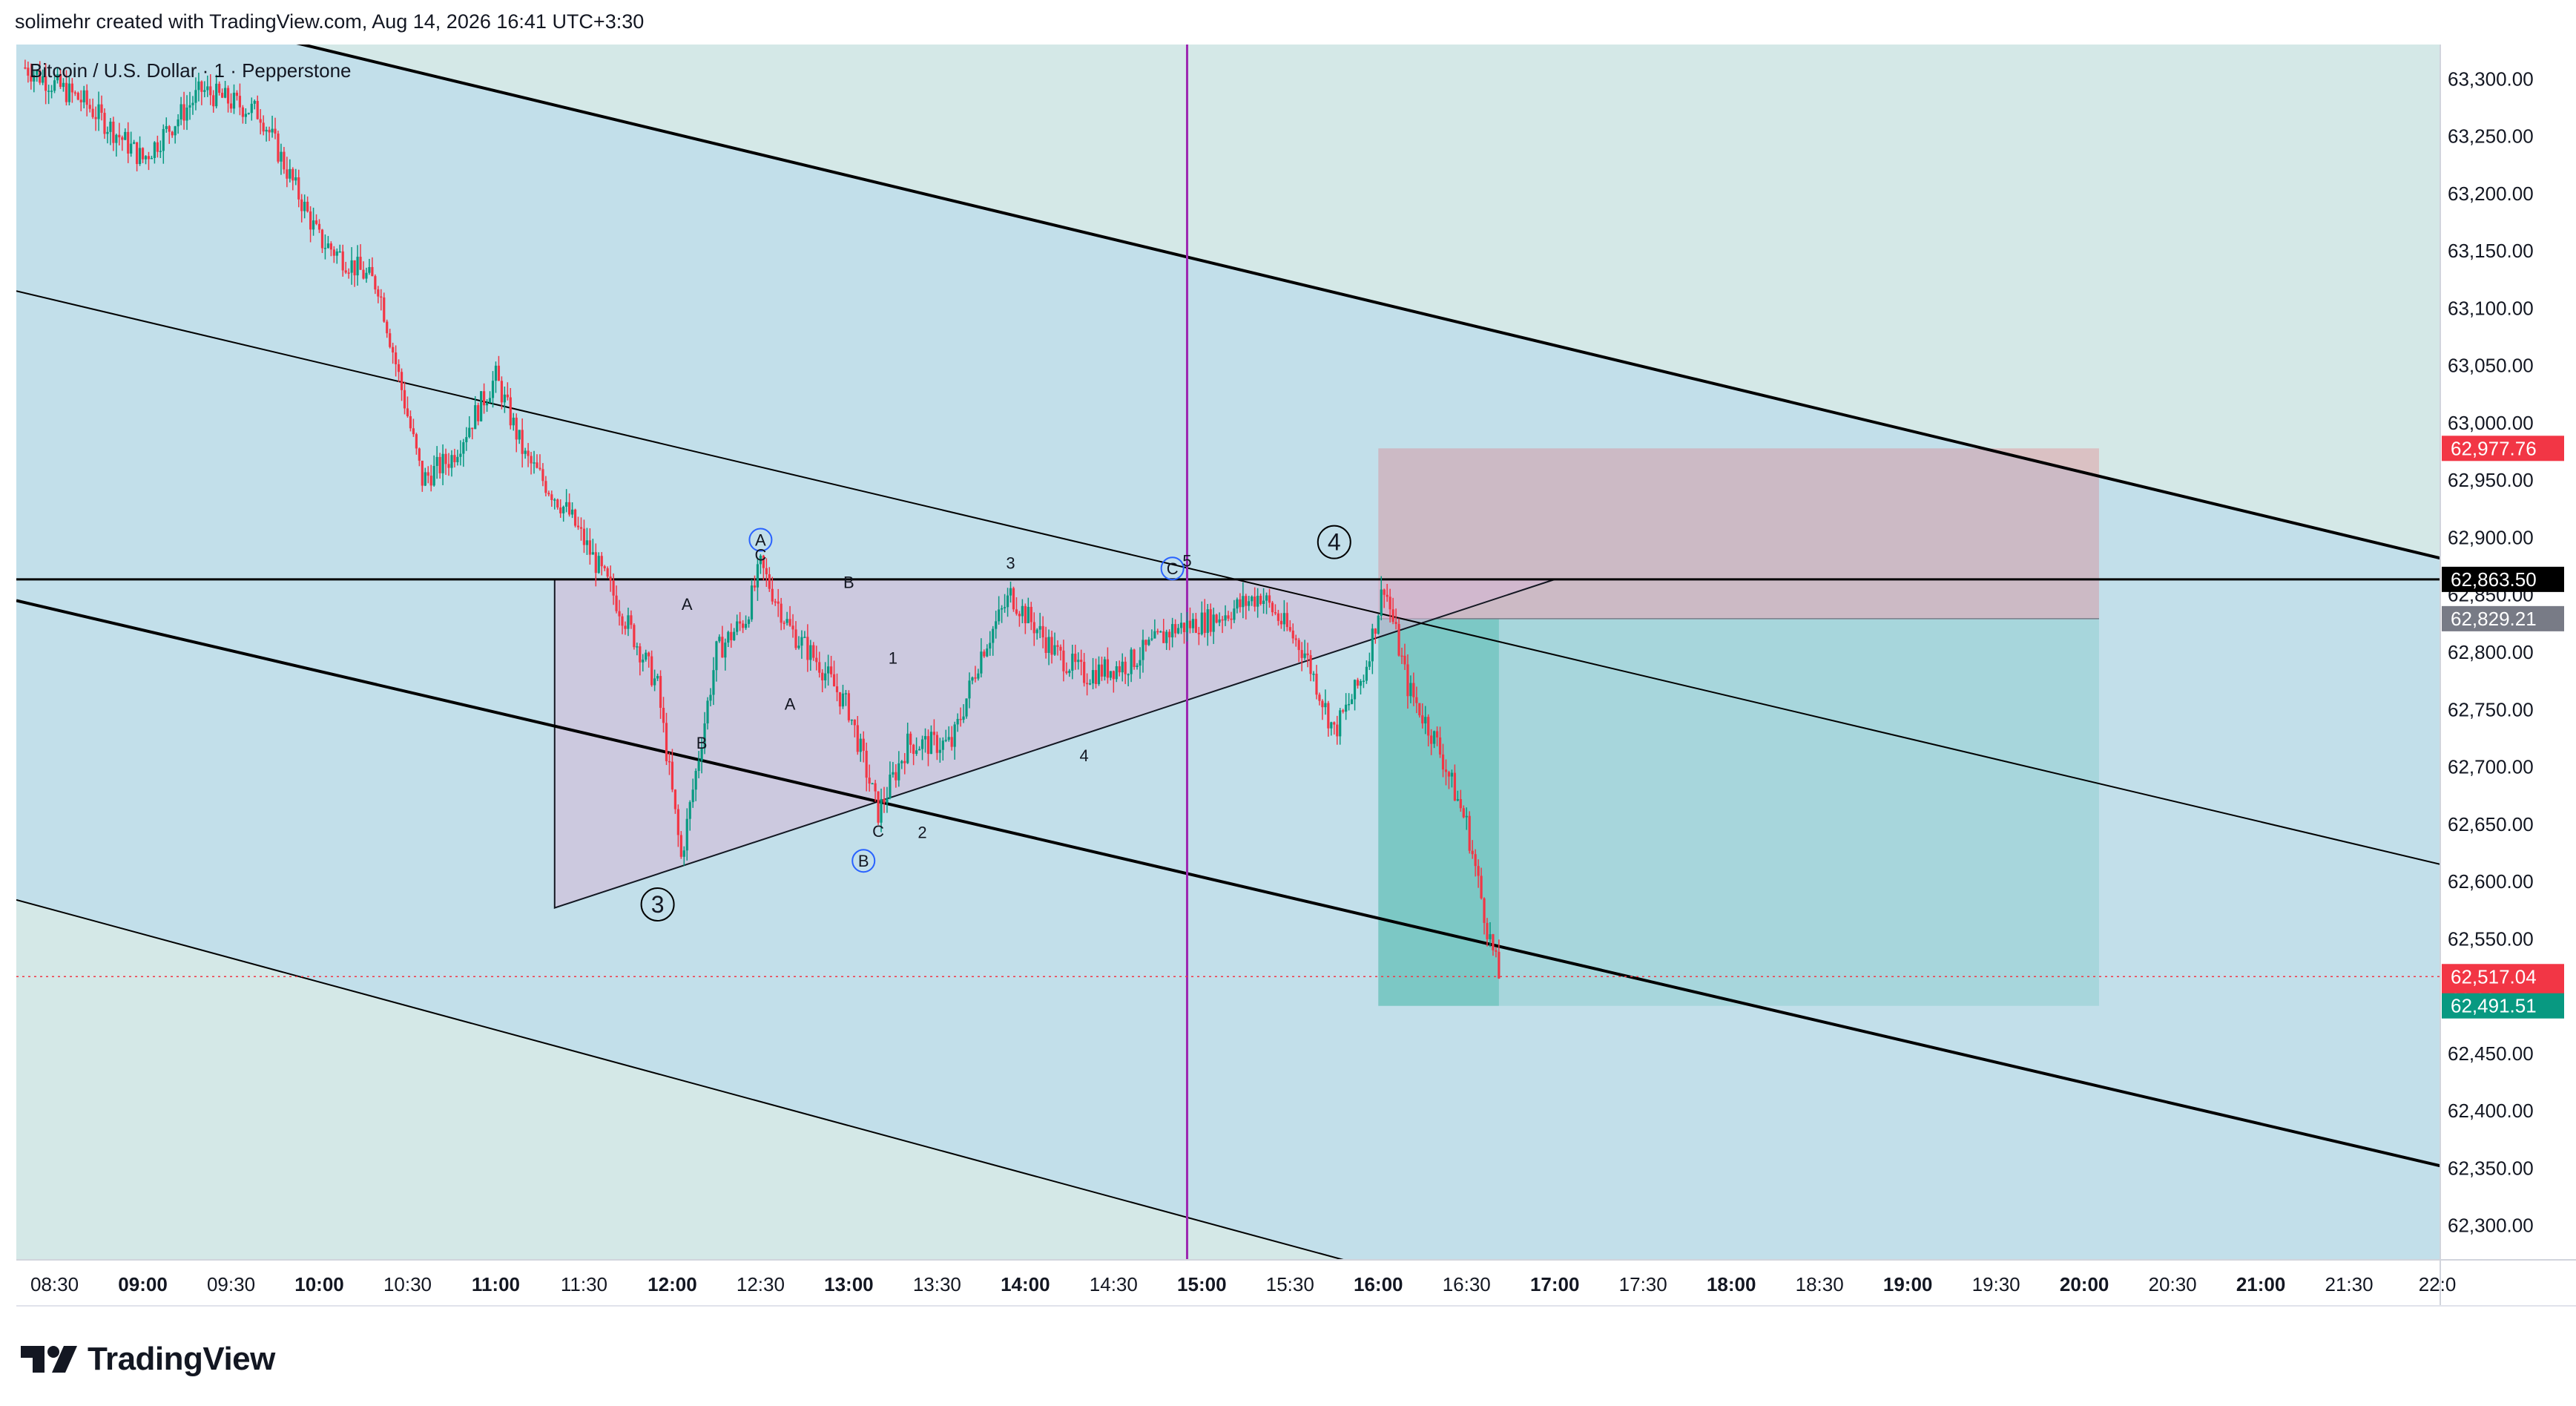  I want to click on x-axis-tick-label: 20:30, so click(2173, 1284).